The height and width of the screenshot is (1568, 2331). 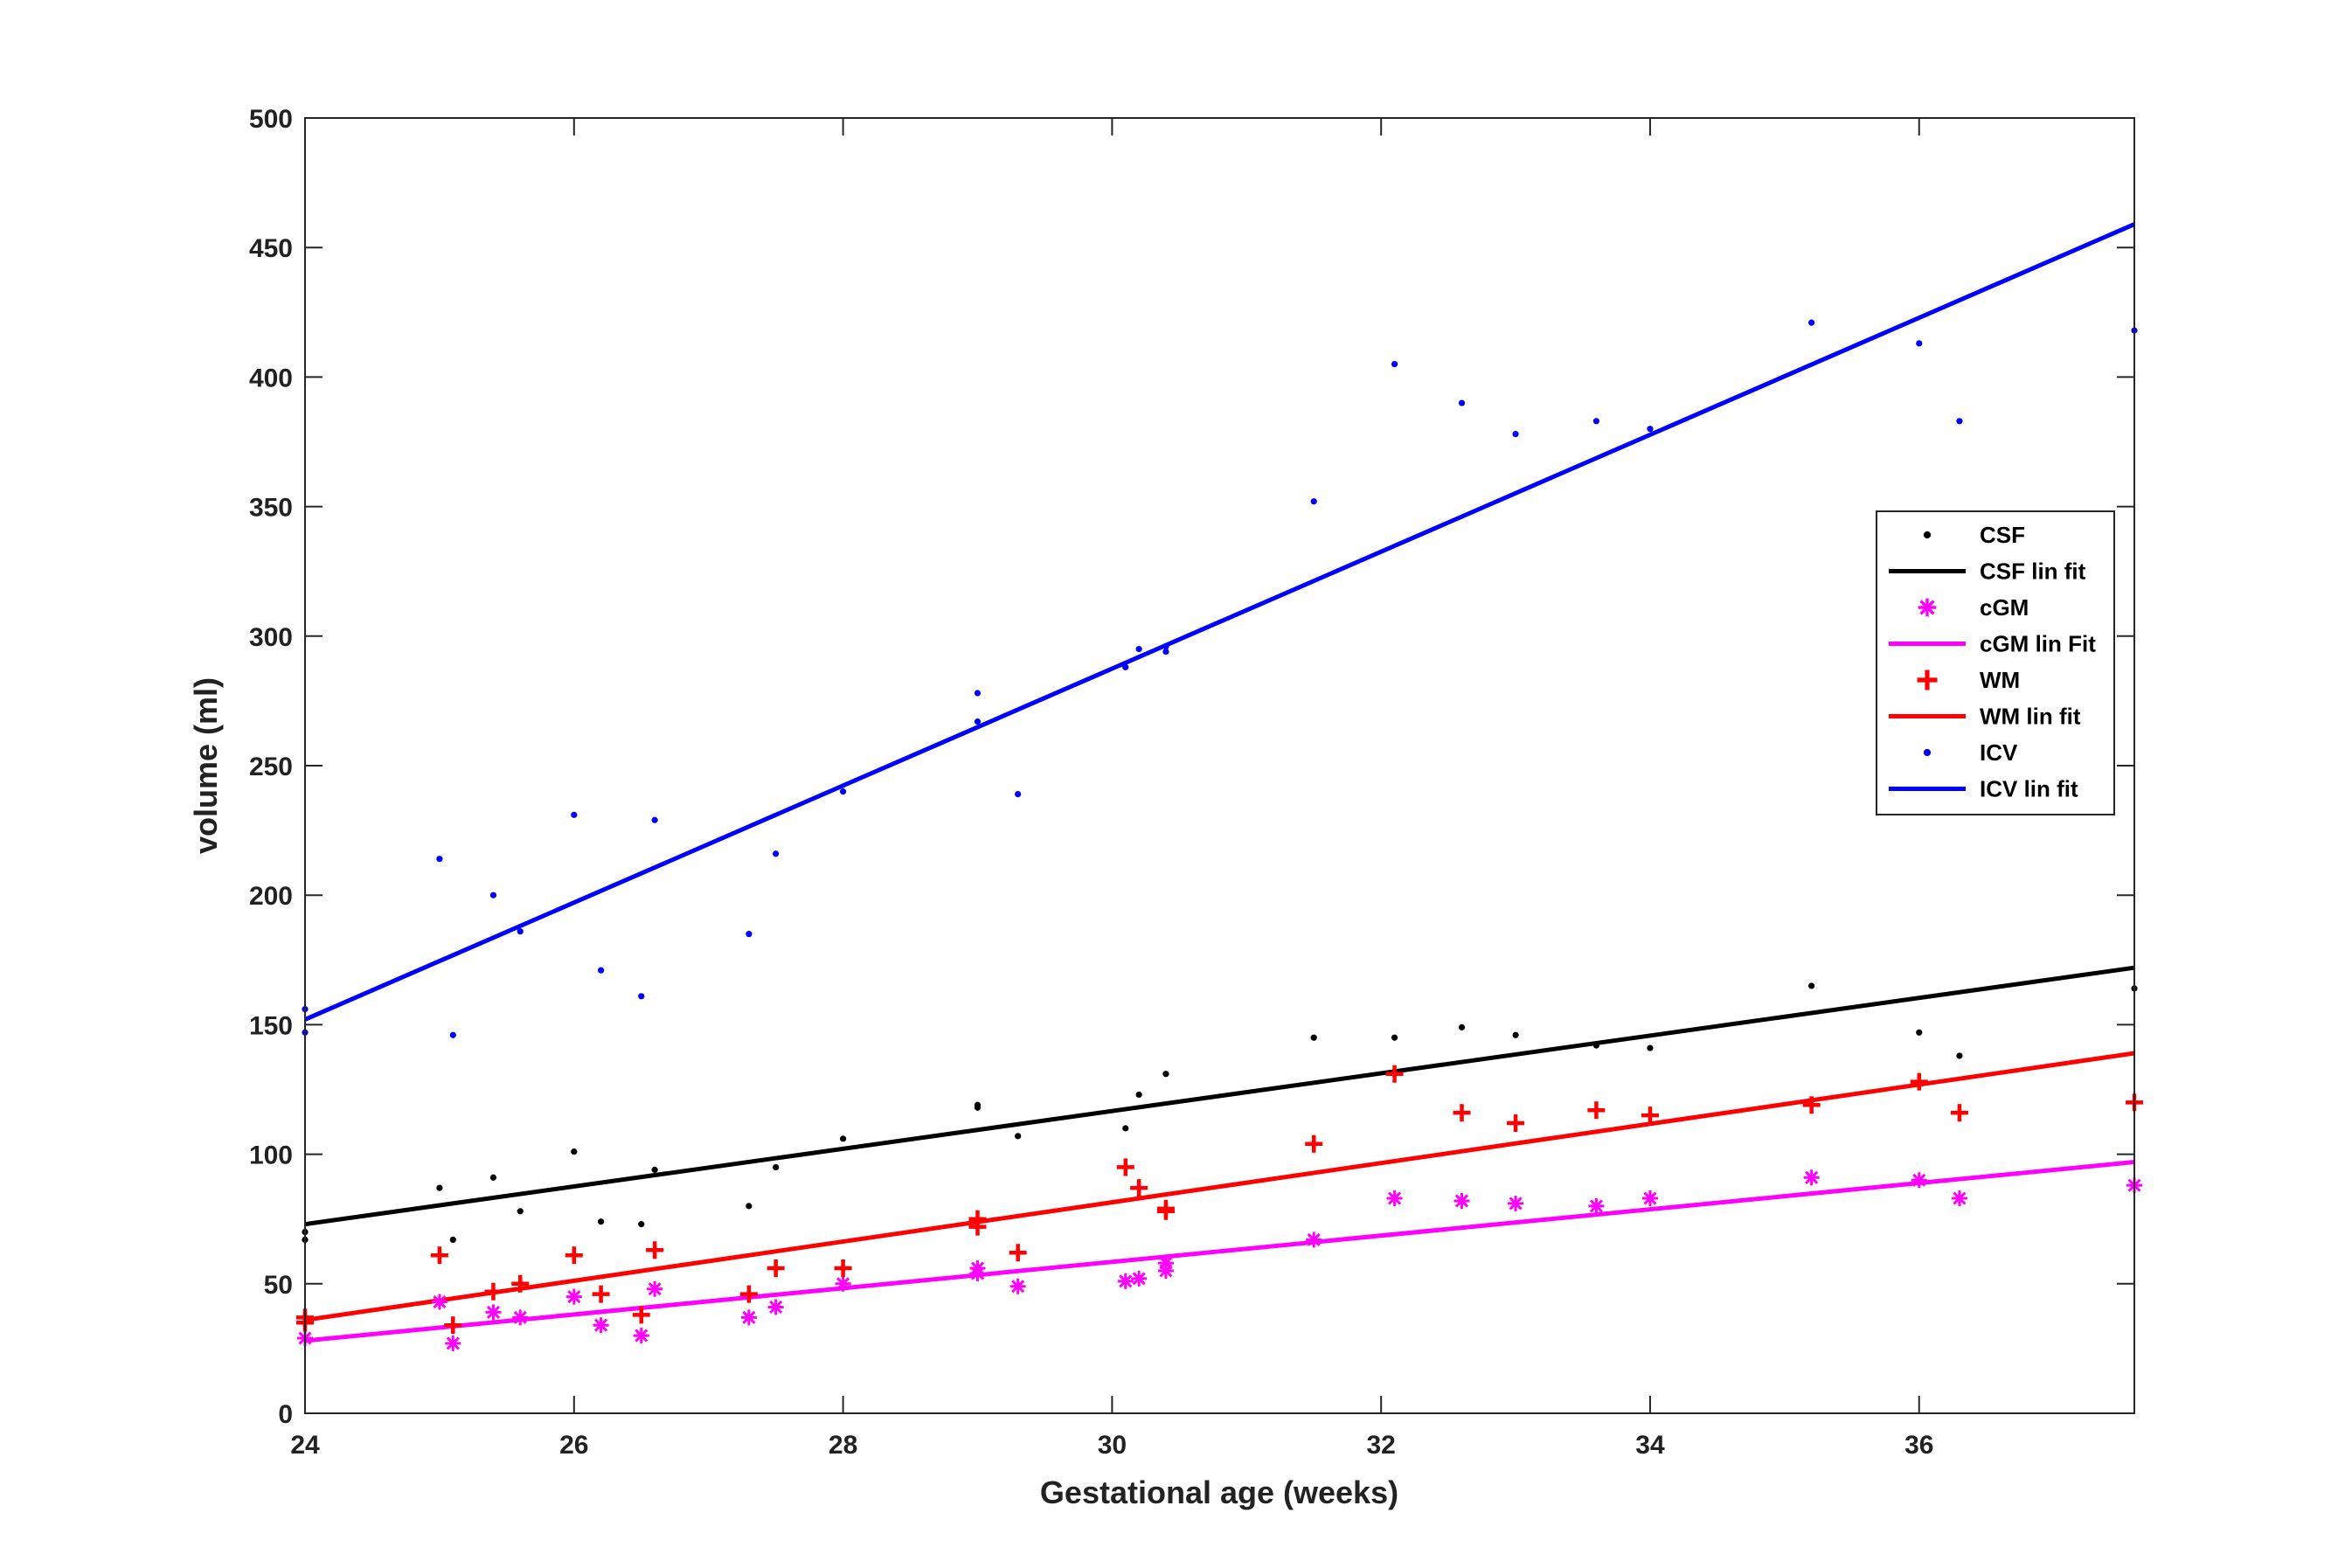 What do you see at coordinates (206, 766) in the screenshot?
I see `y-axis-label: volume (ml)` at bounding box center [206, 766].